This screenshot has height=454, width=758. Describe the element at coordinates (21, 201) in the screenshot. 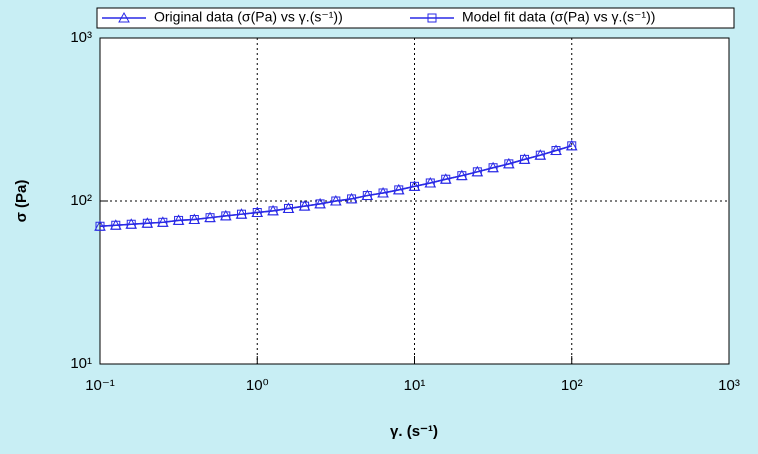

I see `y-axis-label: σ (Pa)` at that location.